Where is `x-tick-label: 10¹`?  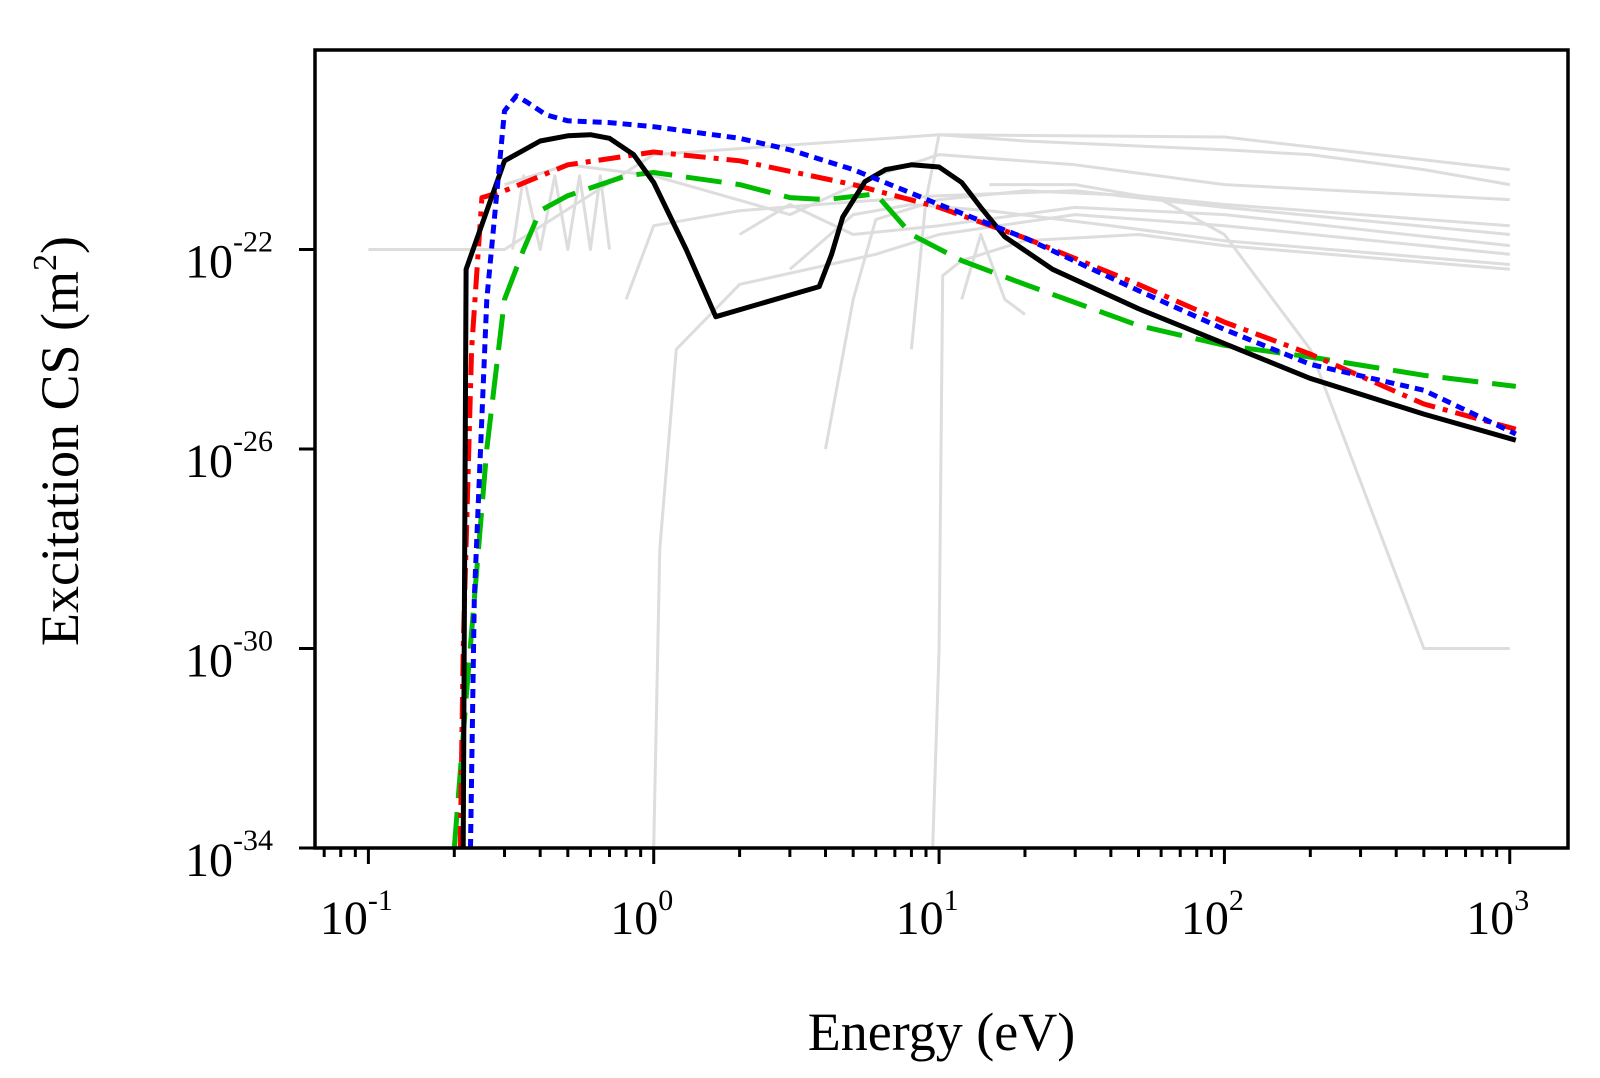 x-tick-label: 10¹ is located at coordinates (927, 914).